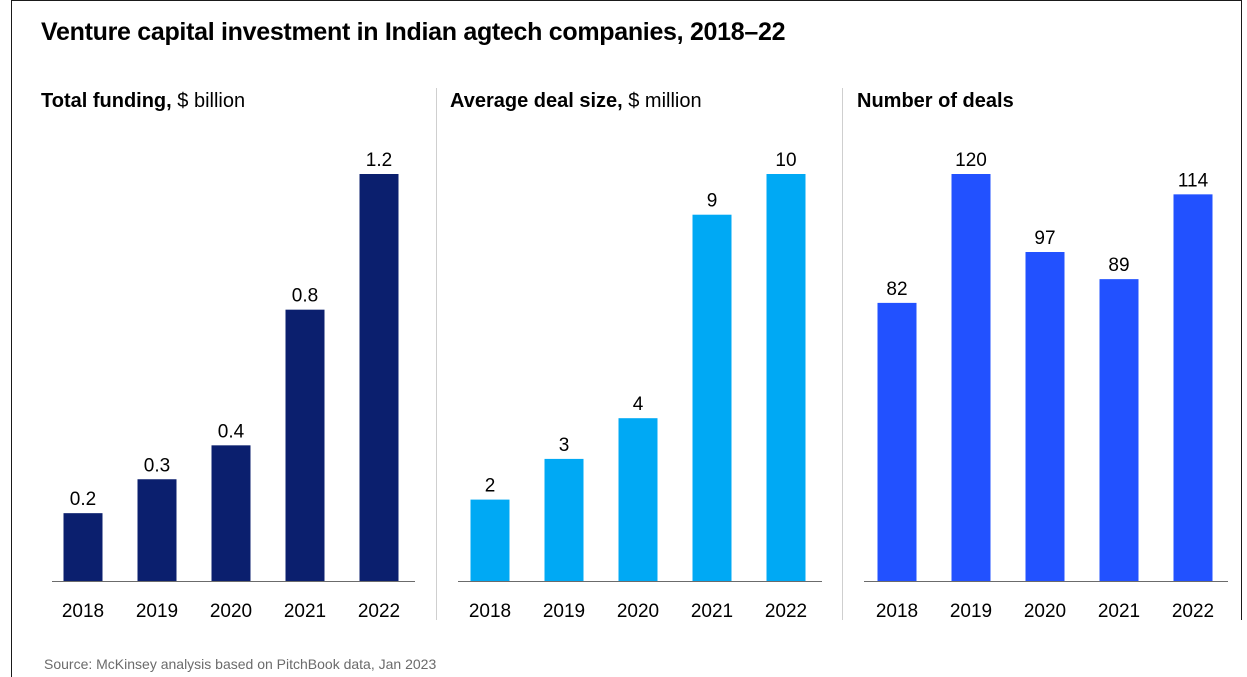 This screenshot has width=1247, height=677. I want to click on data-label: 2, so click(490, 486).